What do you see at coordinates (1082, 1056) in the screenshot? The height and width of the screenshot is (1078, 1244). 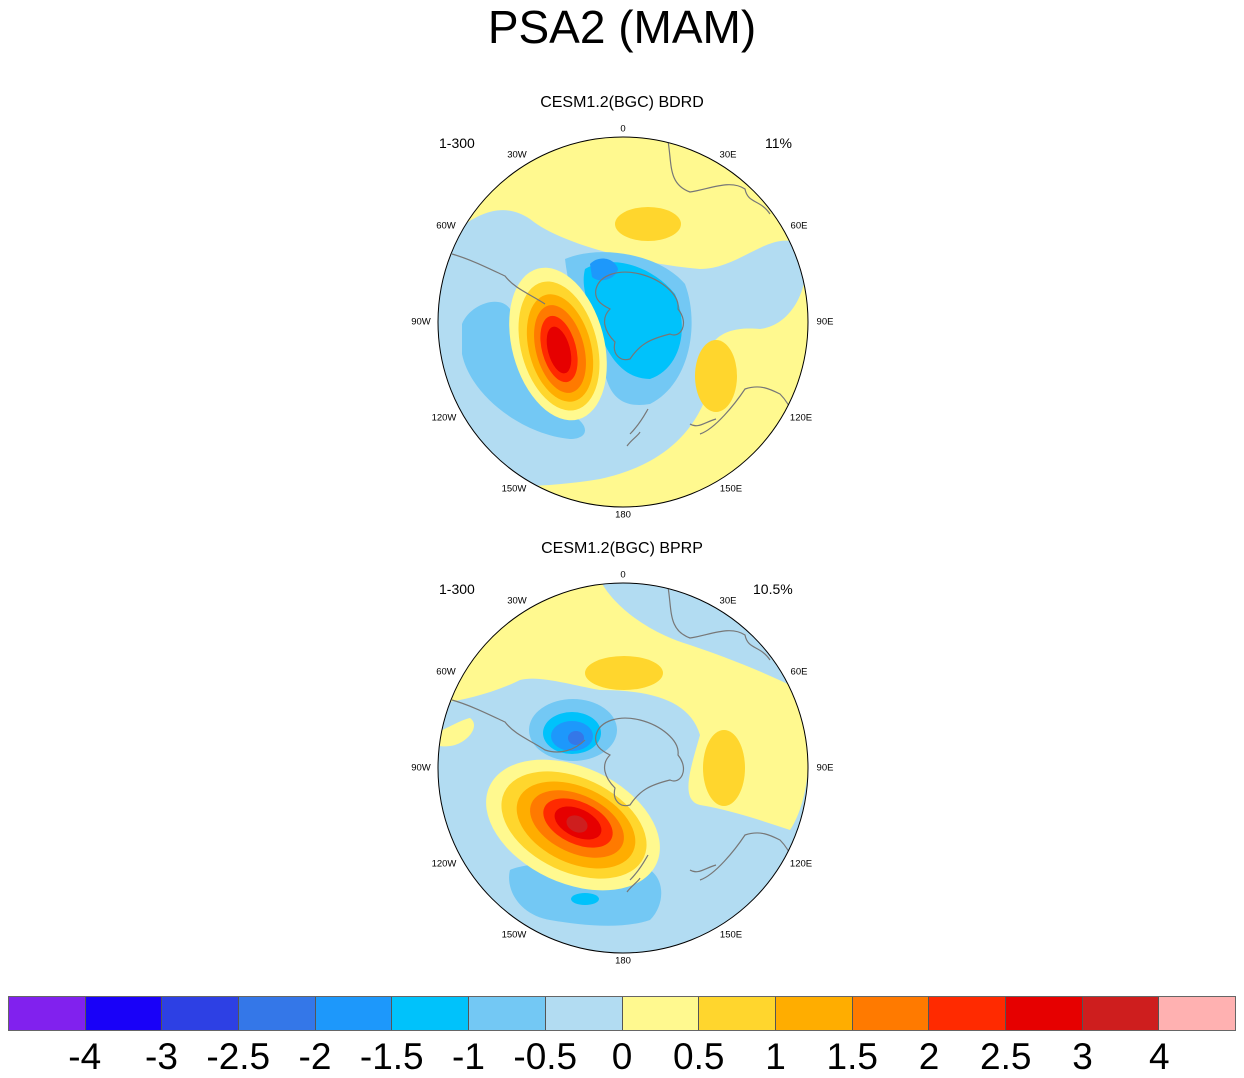 I see `colorbar-label: 3` at bounding box center [1082, 1056].